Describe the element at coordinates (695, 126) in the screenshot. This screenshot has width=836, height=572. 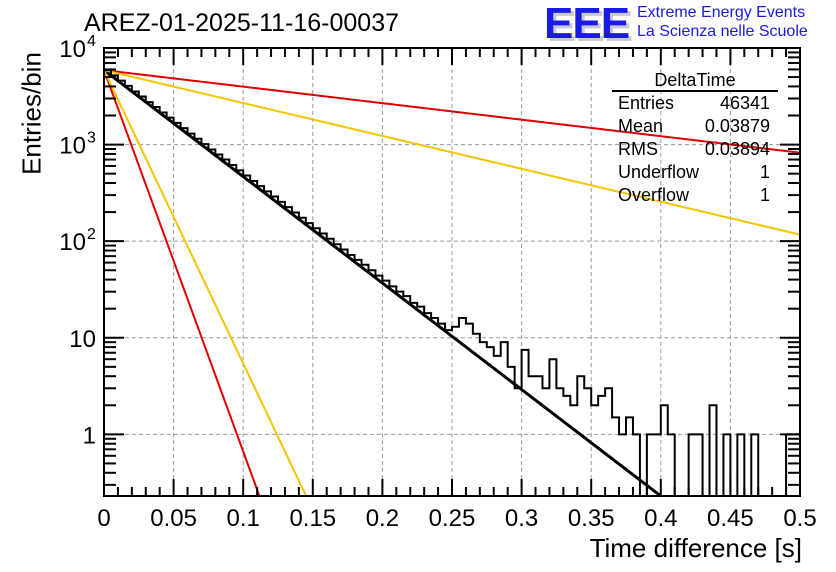
I see `stats-row: Mean 0.03879` at that location.